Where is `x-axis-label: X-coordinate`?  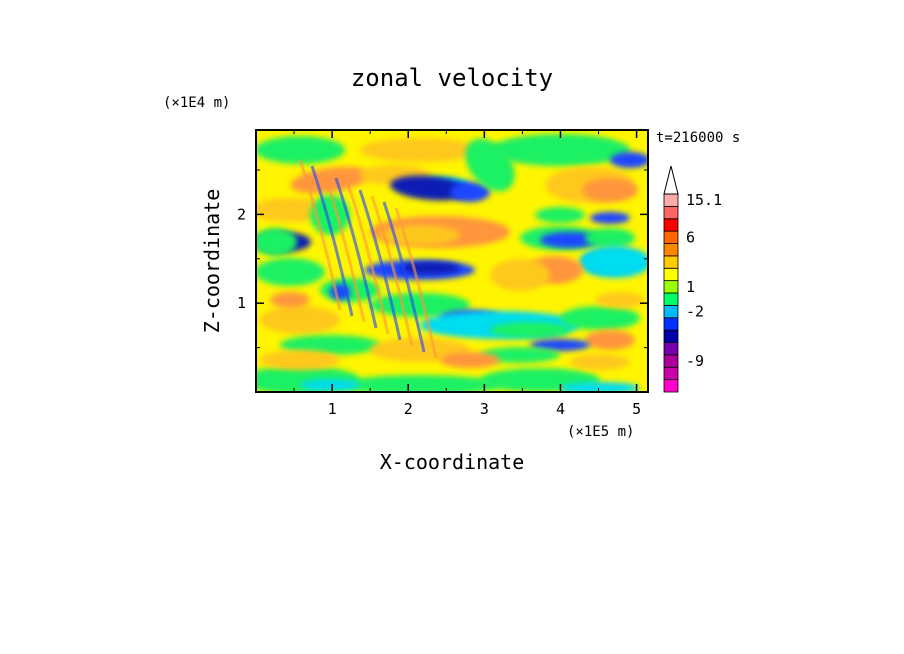
x-axis-label: X-coordinate is located at coordinates (452, 462).